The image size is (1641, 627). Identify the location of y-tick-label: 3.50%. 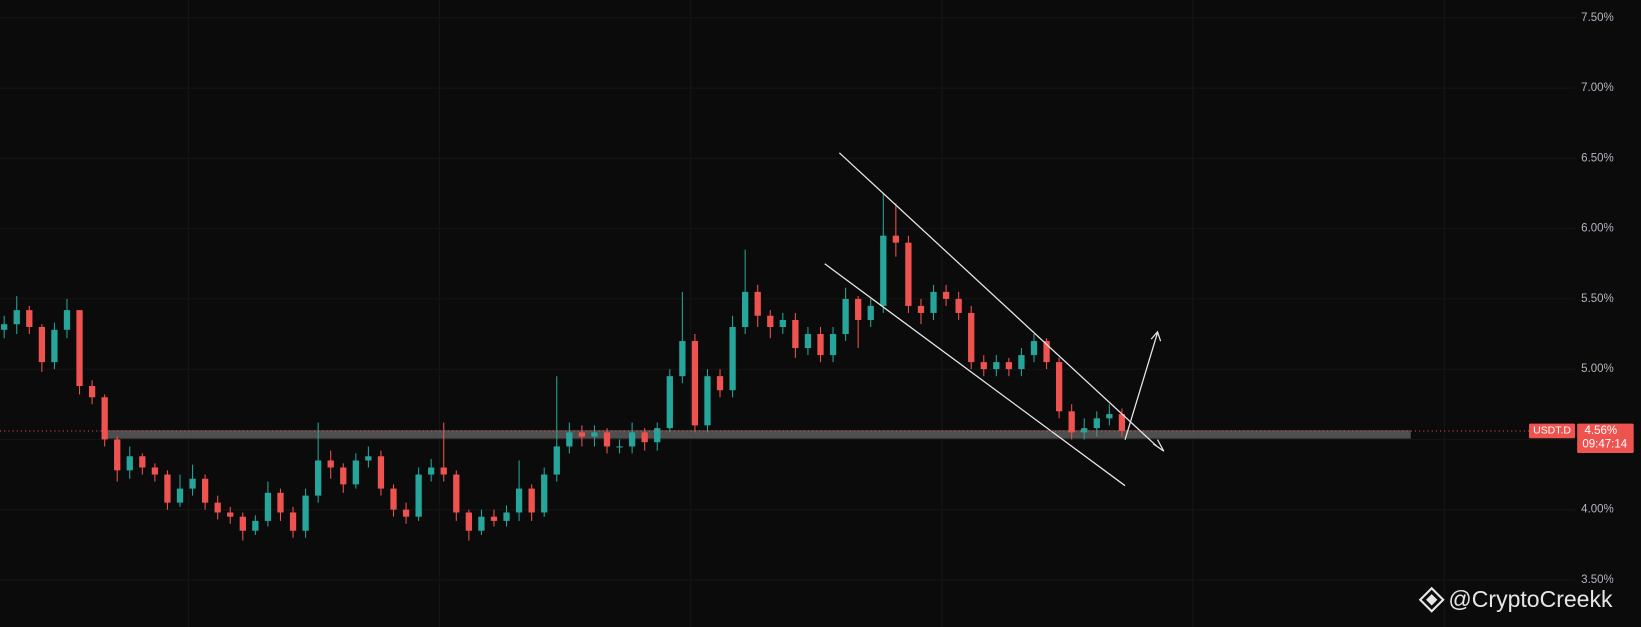
(1597, 580).